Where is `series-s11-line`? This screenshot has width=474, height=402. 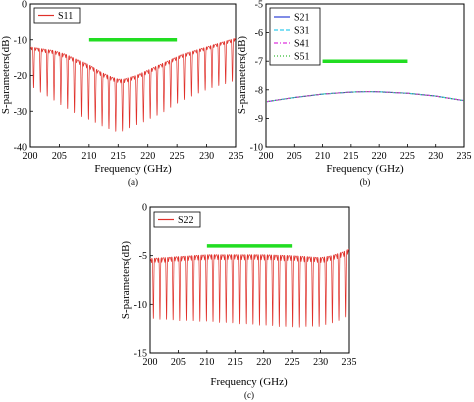
series-s11-line is located at coordinates (133, 84).